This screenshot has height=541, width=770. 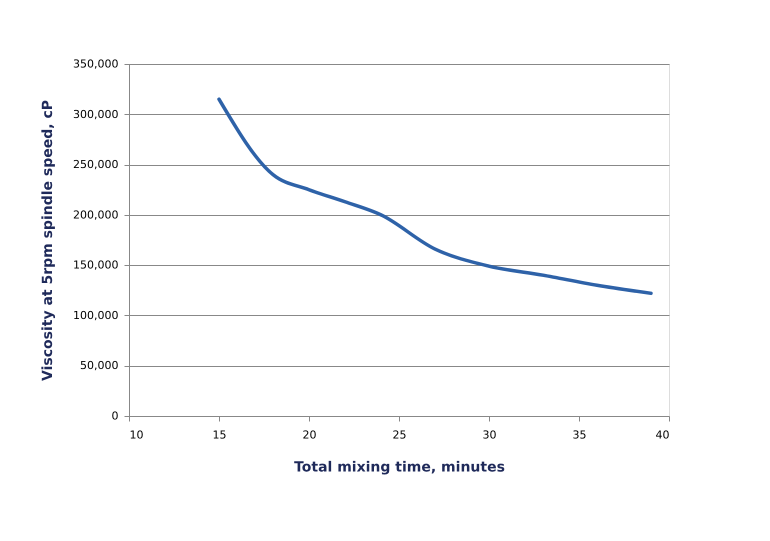 I want to click on x-tick-label: 15, so click(x=219, y=435).